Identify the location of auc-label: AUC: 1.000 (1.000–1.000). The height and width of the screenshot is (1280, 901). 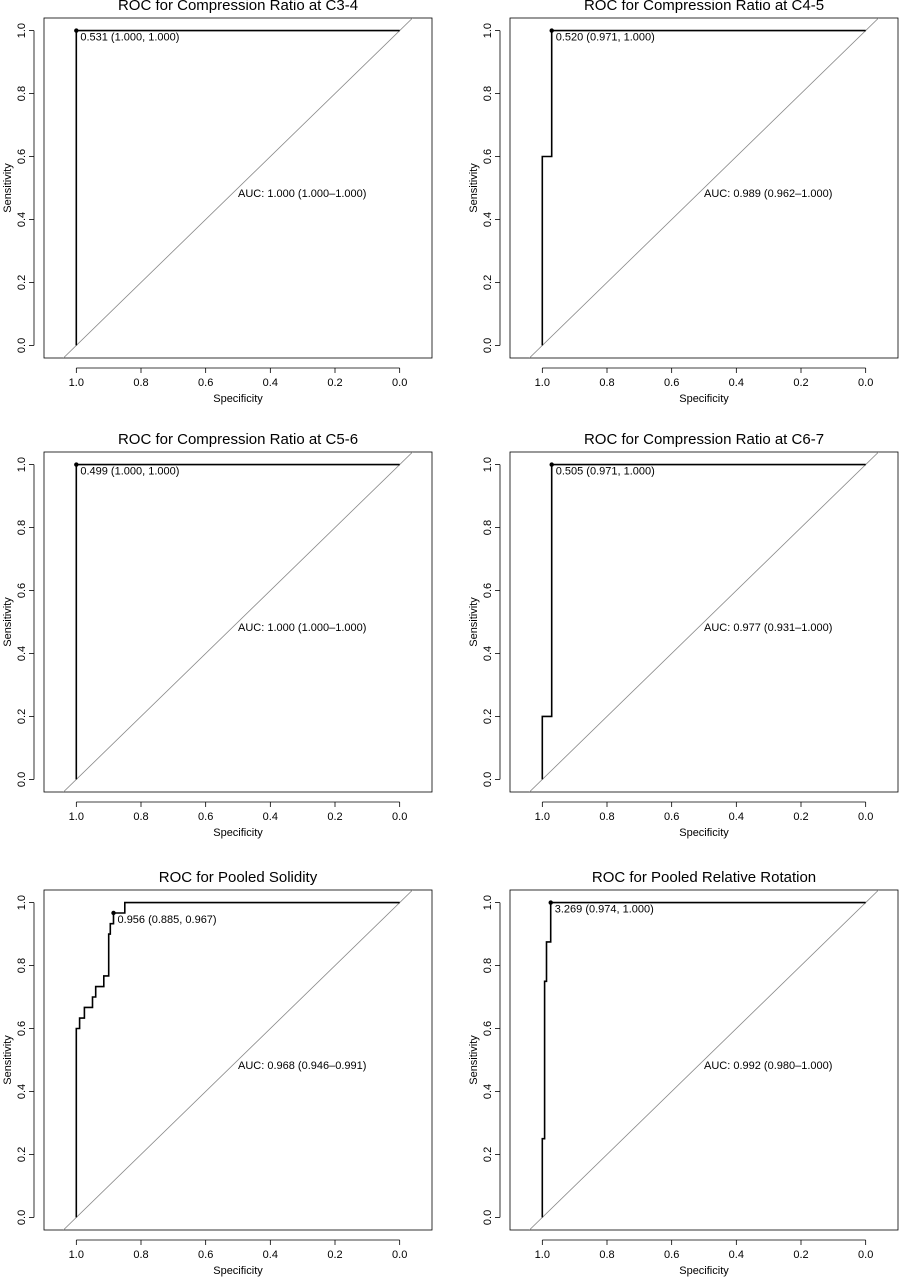
(302, 628).